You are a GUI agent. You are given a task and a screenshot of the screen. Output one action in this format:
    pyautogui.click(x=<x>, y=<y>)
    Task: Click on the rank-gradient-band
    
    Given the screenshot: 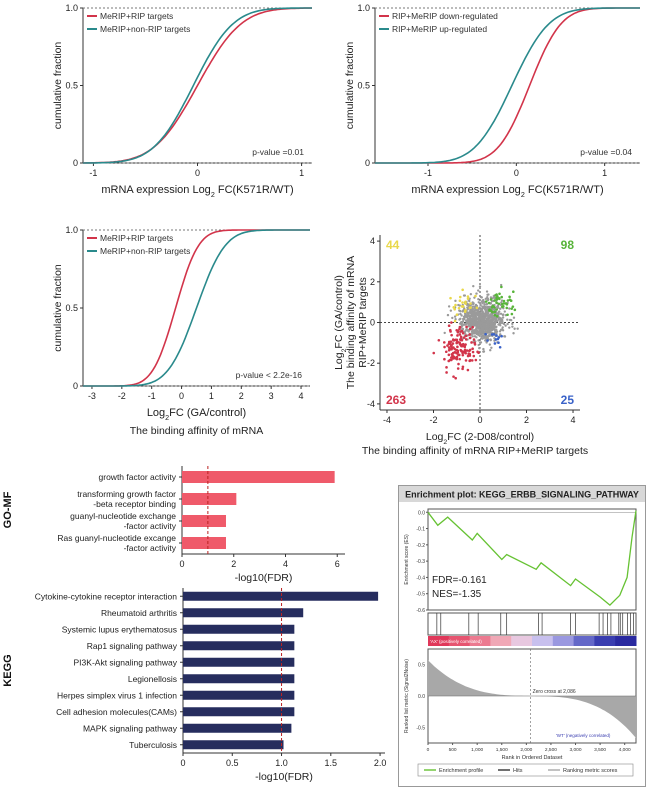 What is the action you would take?
    pyautogui.click(x=563, y=641)
    